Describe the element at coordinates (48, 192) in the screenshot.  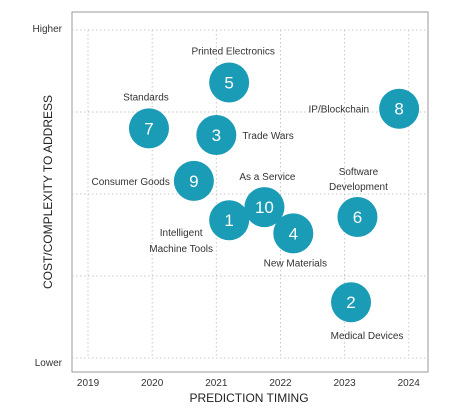
I see `y-axis-label: COST/COMPLEXITY TO ADDRESS` at that location.